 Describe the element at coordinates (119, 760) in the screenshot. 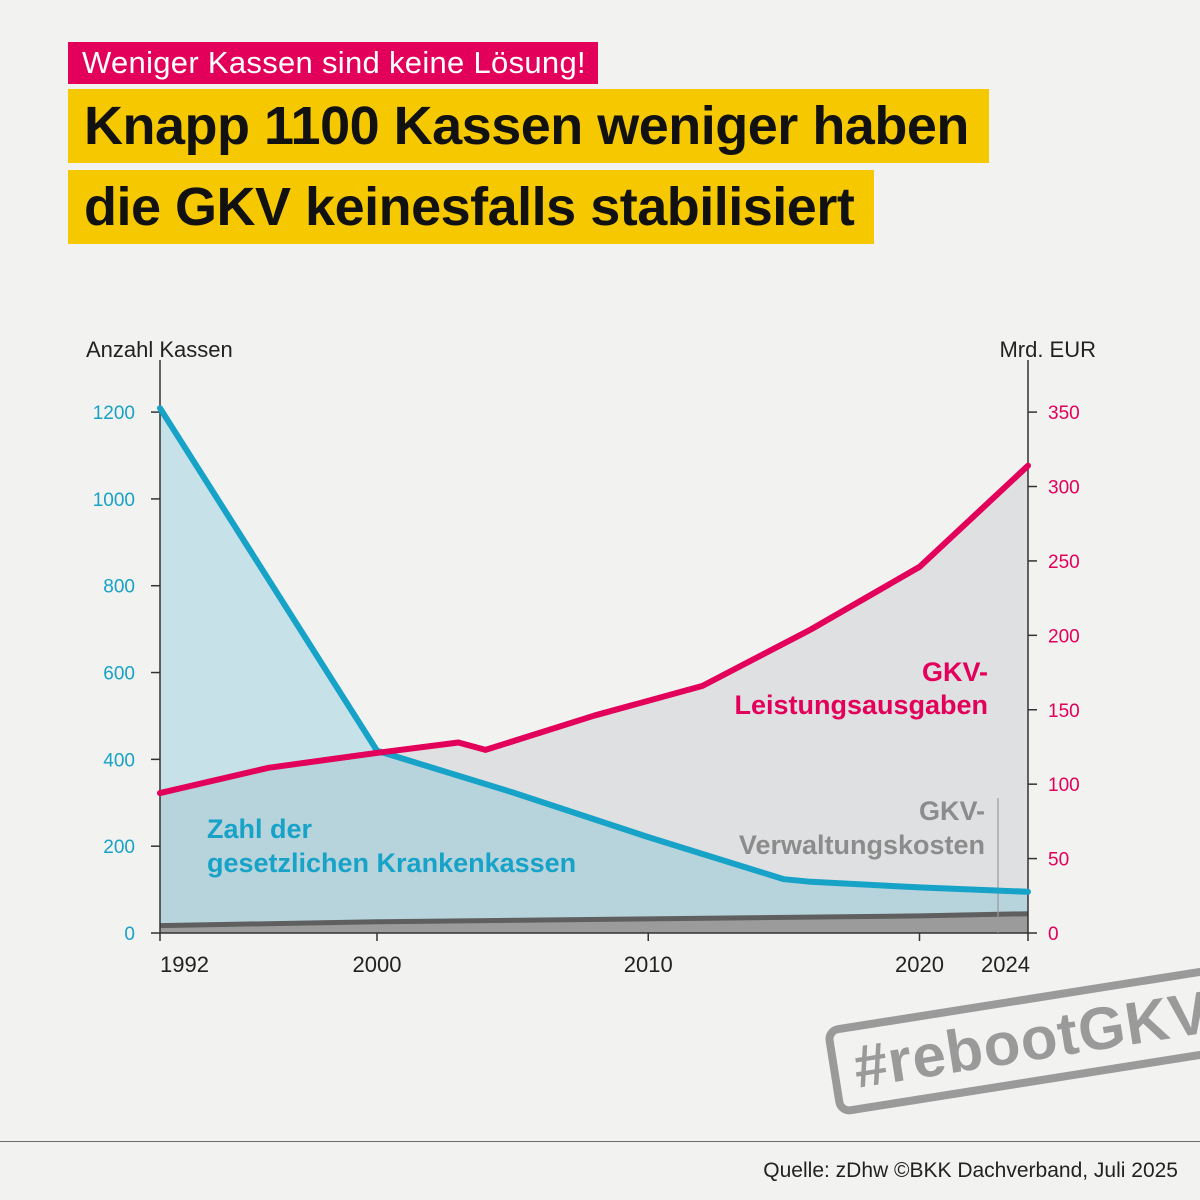

I see `left-tick-label: 400` at that location.